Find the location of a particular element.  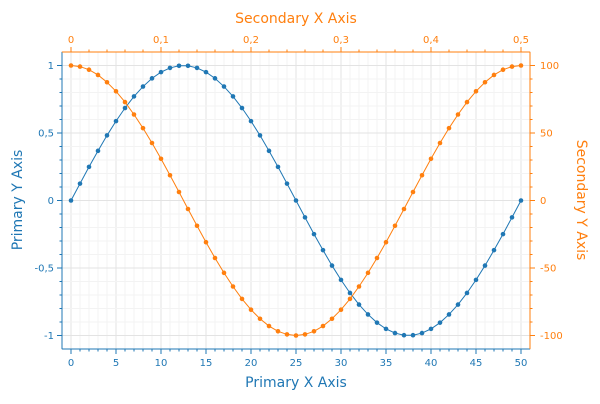

secondary-x-axis-title: Secondary X Axis is located at coordinates (296, 19).